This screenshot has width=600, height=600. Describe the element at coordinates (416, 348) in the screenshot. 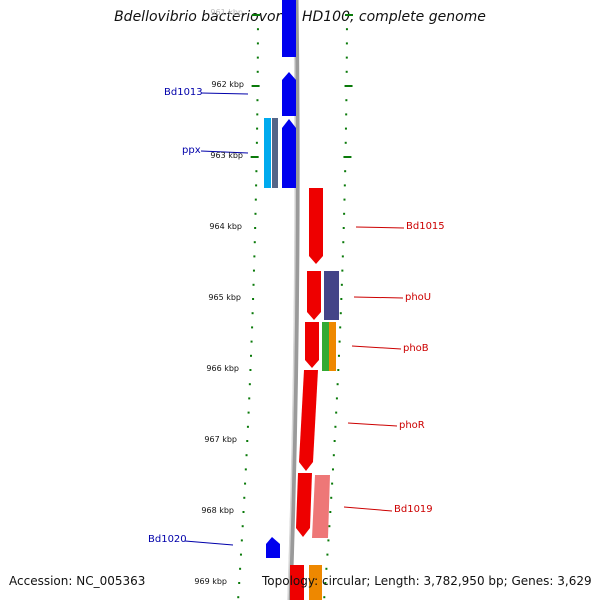

I see `gene-label-phob: phoB` at that location.